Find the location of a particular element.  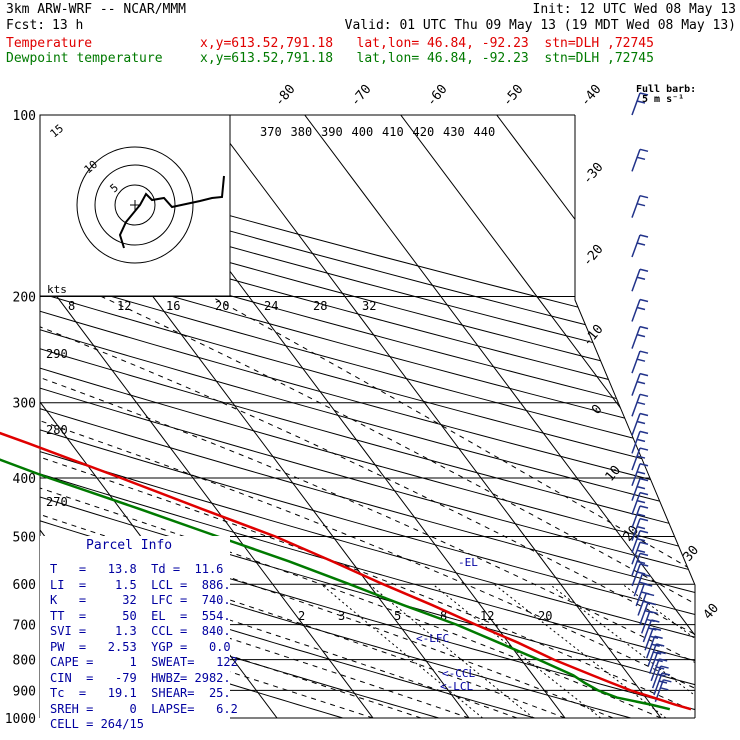

temperature-tick-label: 40 is located at coordinates (712, 612).